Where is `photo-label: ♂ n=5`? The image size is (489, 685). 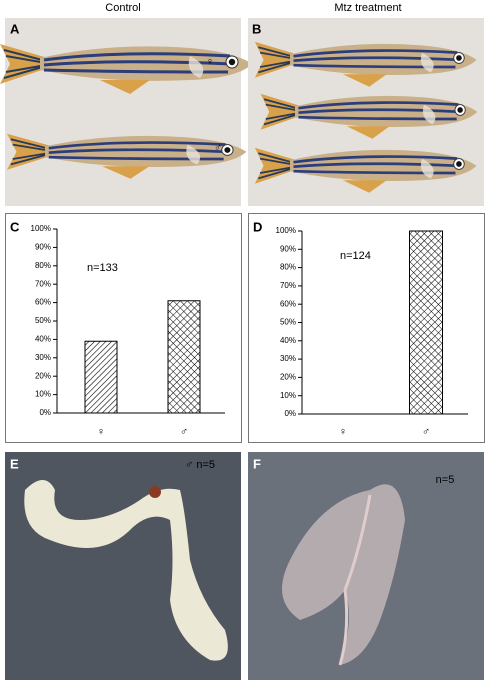 photo-label: ♂ n=5 is located at coordinates (200, 465).